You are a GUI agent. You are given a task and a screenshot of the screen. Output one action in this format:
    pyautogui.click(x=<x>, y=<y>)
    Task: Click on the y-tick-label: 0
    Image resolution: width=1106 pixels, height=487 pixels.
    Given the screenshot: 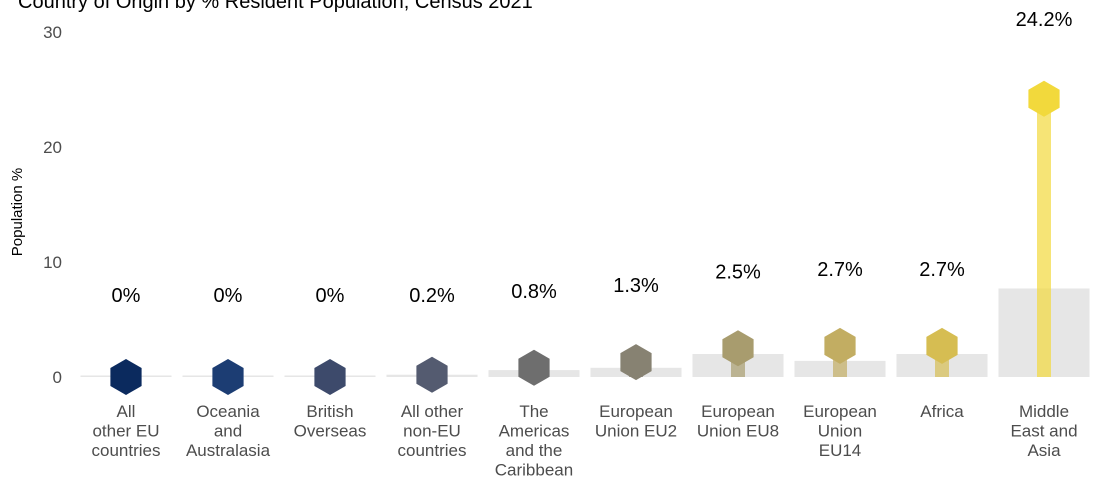 What is the action you would take?
    pyautogui.click(x=57, y=377)
    